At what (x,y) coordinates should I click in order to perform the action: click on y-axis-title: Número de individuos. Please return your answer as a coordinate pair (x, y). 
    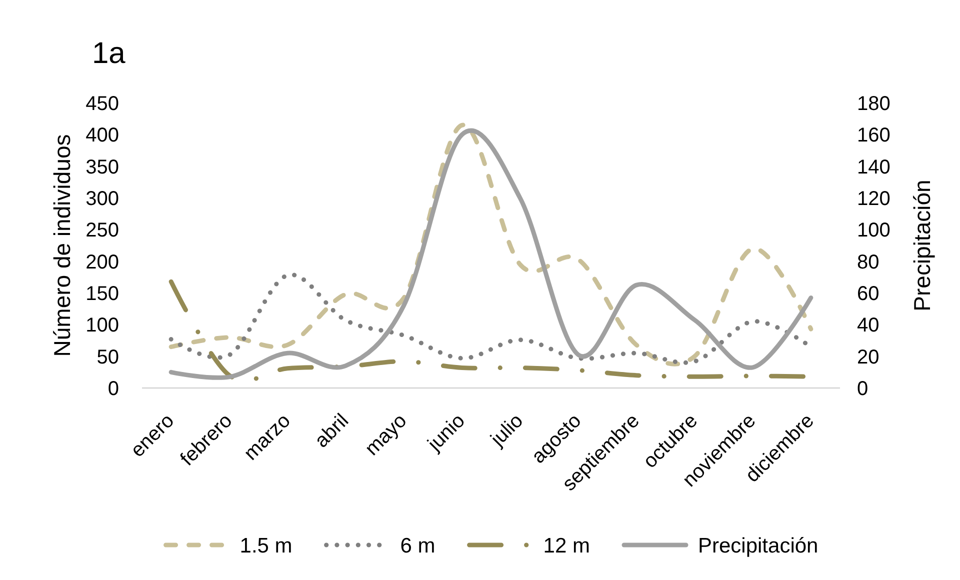
    Looking at the image, I should click on (62, 245).